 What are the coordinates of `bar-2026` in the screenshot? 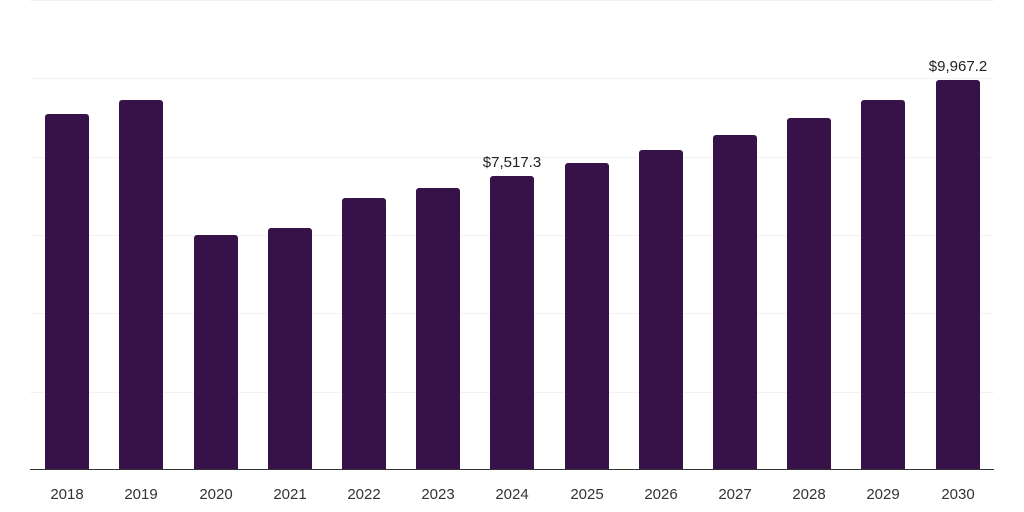 It's located at (661, 310).